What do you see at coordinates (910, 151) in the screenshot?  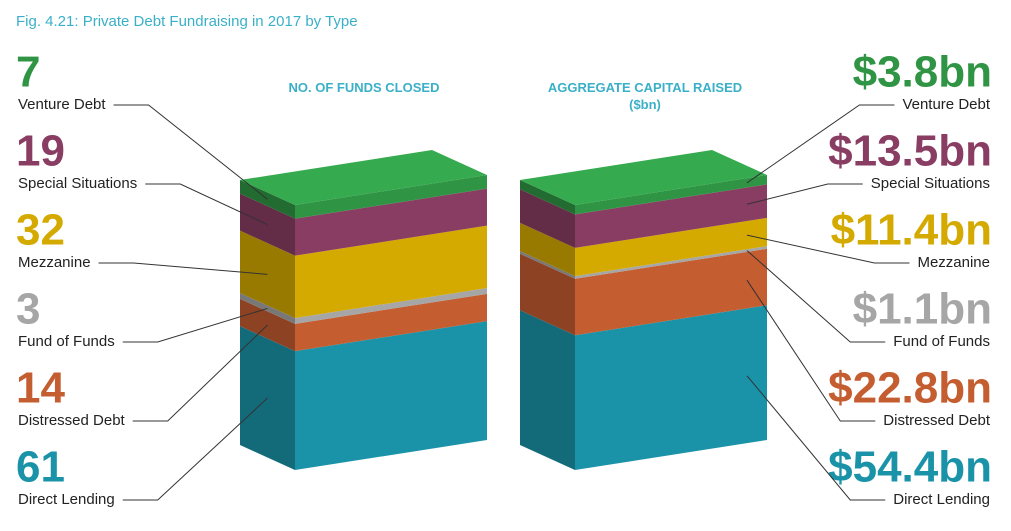 I see `value-label: $13.5bn` at bounding box center [910, 151].